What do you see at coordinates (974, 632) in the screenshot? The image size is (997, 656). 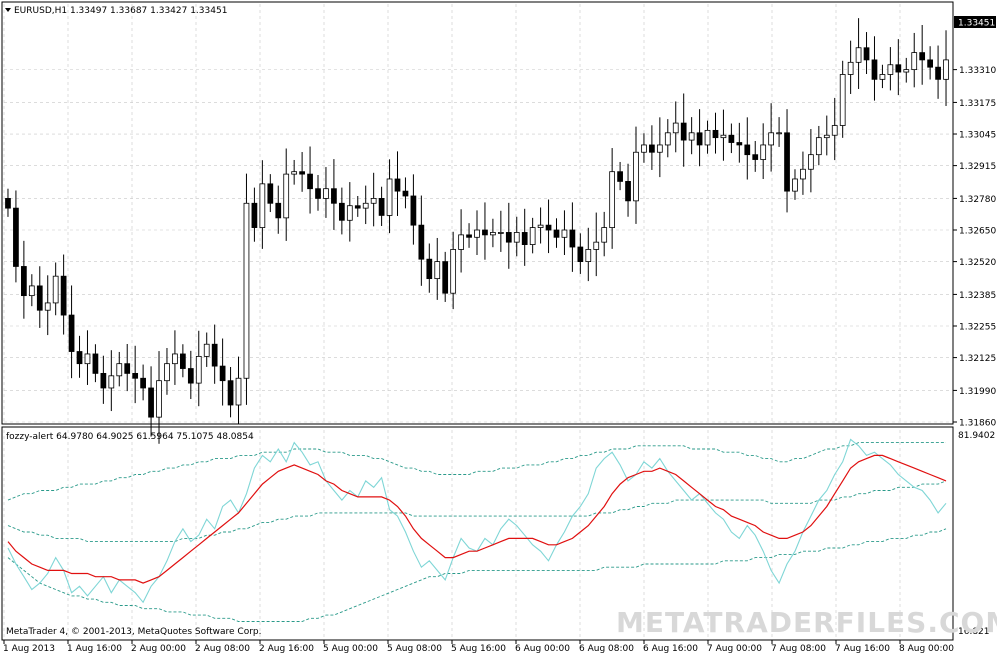 I see `indicator-tick-label: 16.821` at bounding box center [974, 632].